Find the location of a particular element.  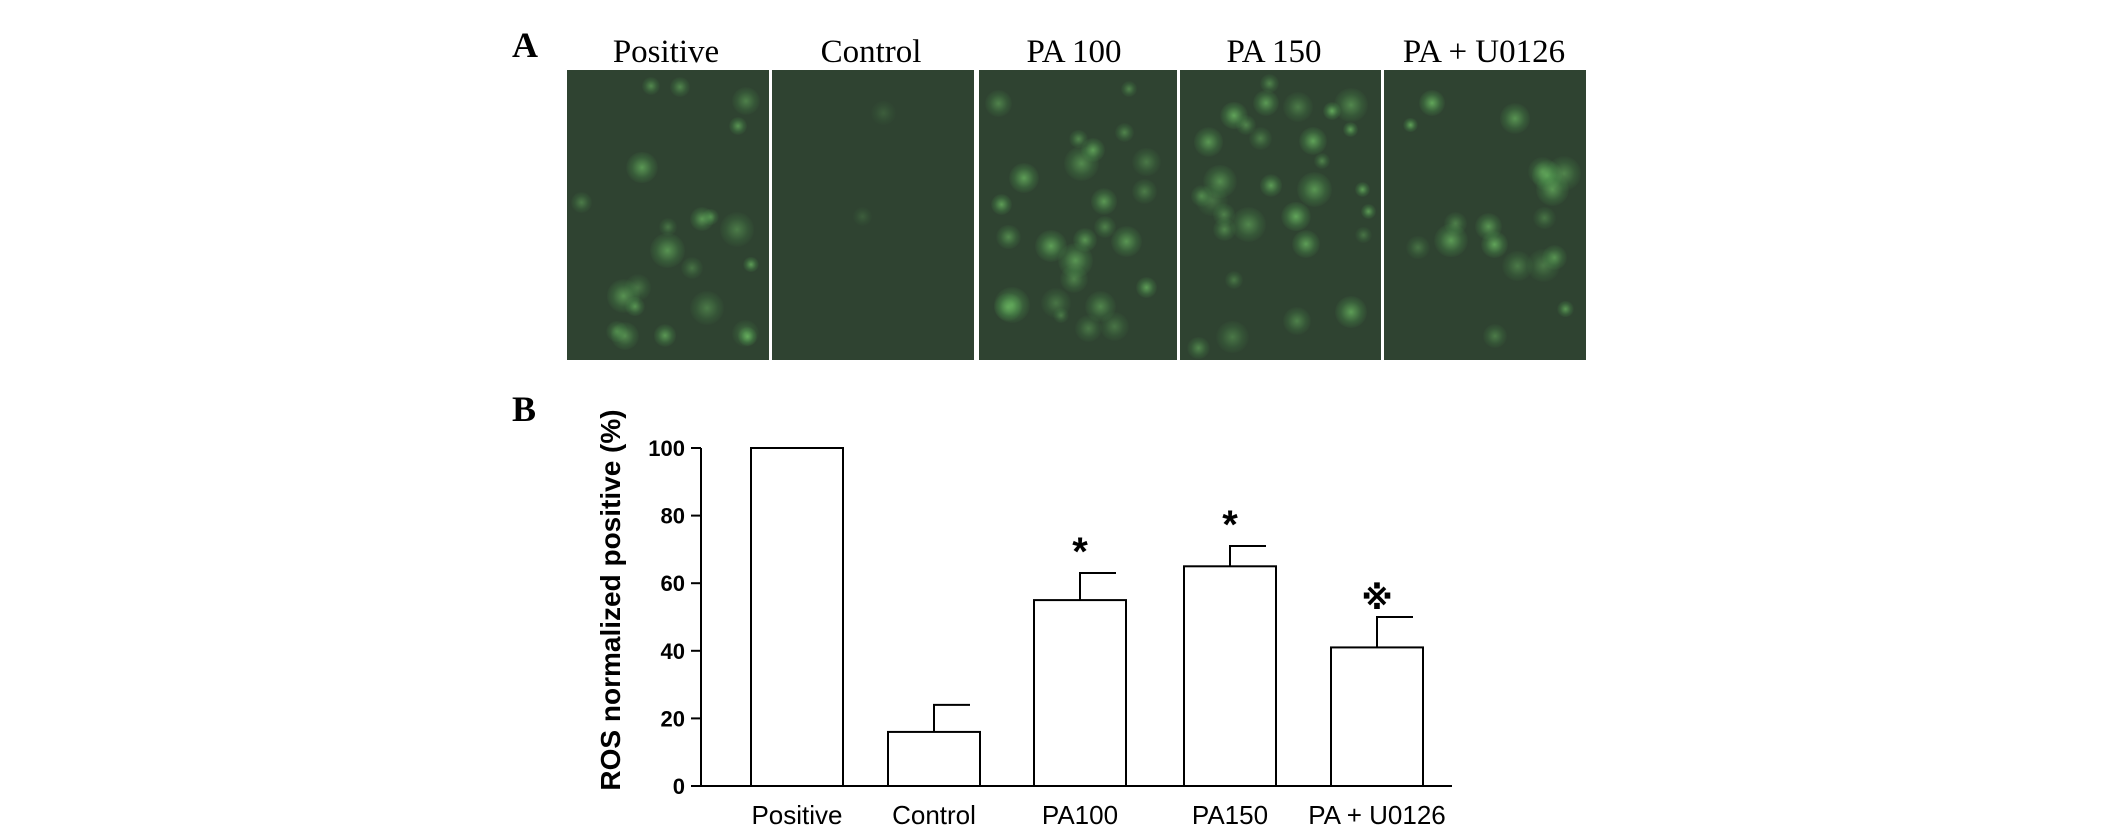

micrograph-positive is located at coordinates (668, 215).